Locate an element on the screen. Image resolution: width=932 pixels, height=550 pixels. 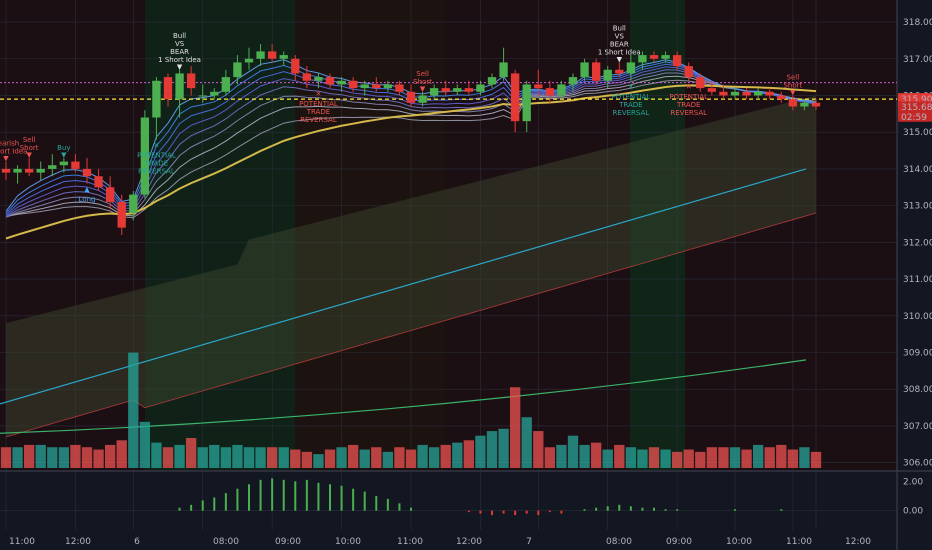
annotation-label: VS is located at coordinates (180, 44).